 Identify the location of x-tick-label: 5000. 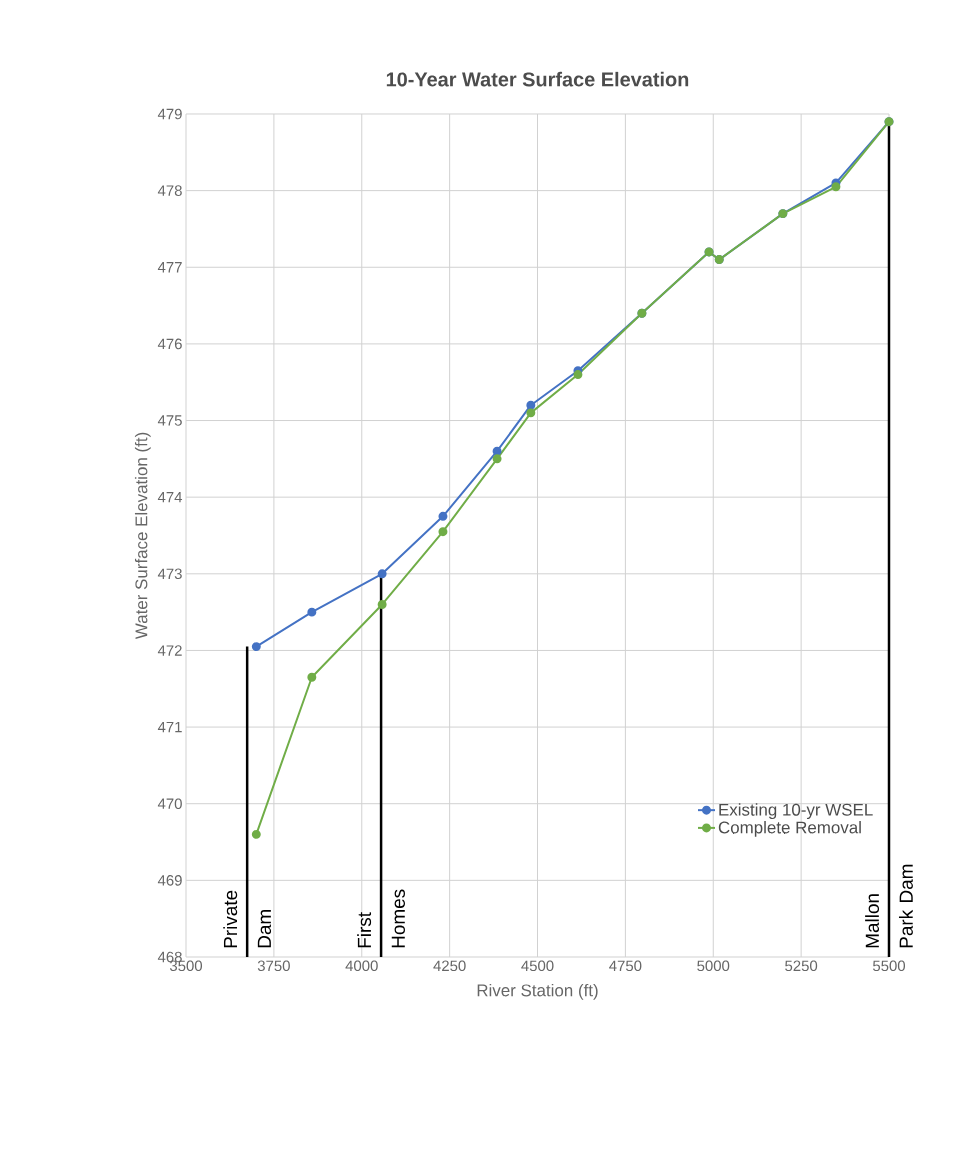
(713, 966).